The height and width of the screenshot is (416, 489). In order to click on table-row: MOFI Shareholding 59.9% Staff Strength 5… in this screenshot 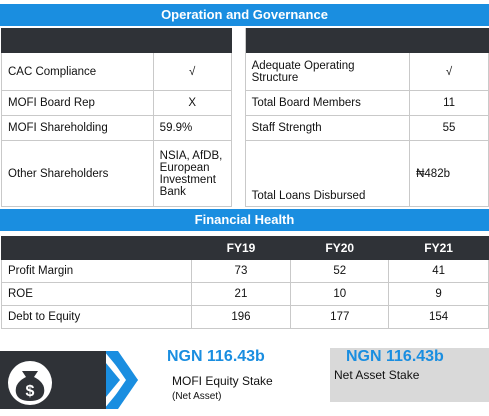, I will do `click(245, 128)`.